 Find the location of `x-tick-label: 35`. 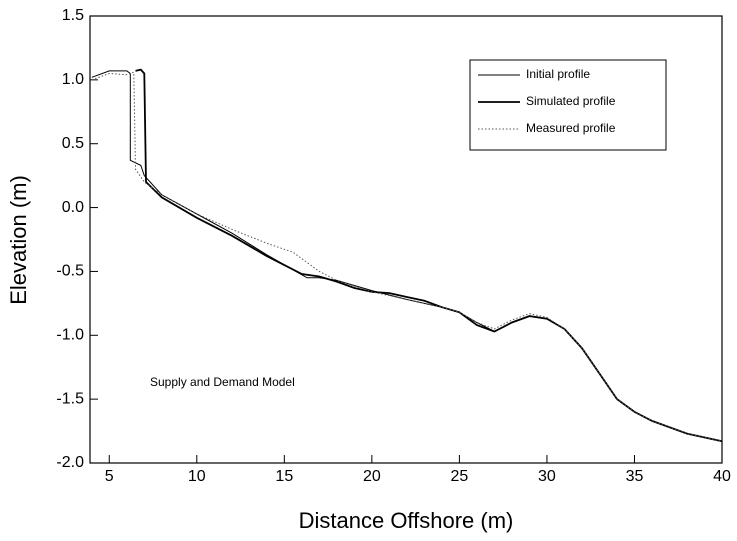

x-tick-label: 35 is located at coordinates (635, 476).